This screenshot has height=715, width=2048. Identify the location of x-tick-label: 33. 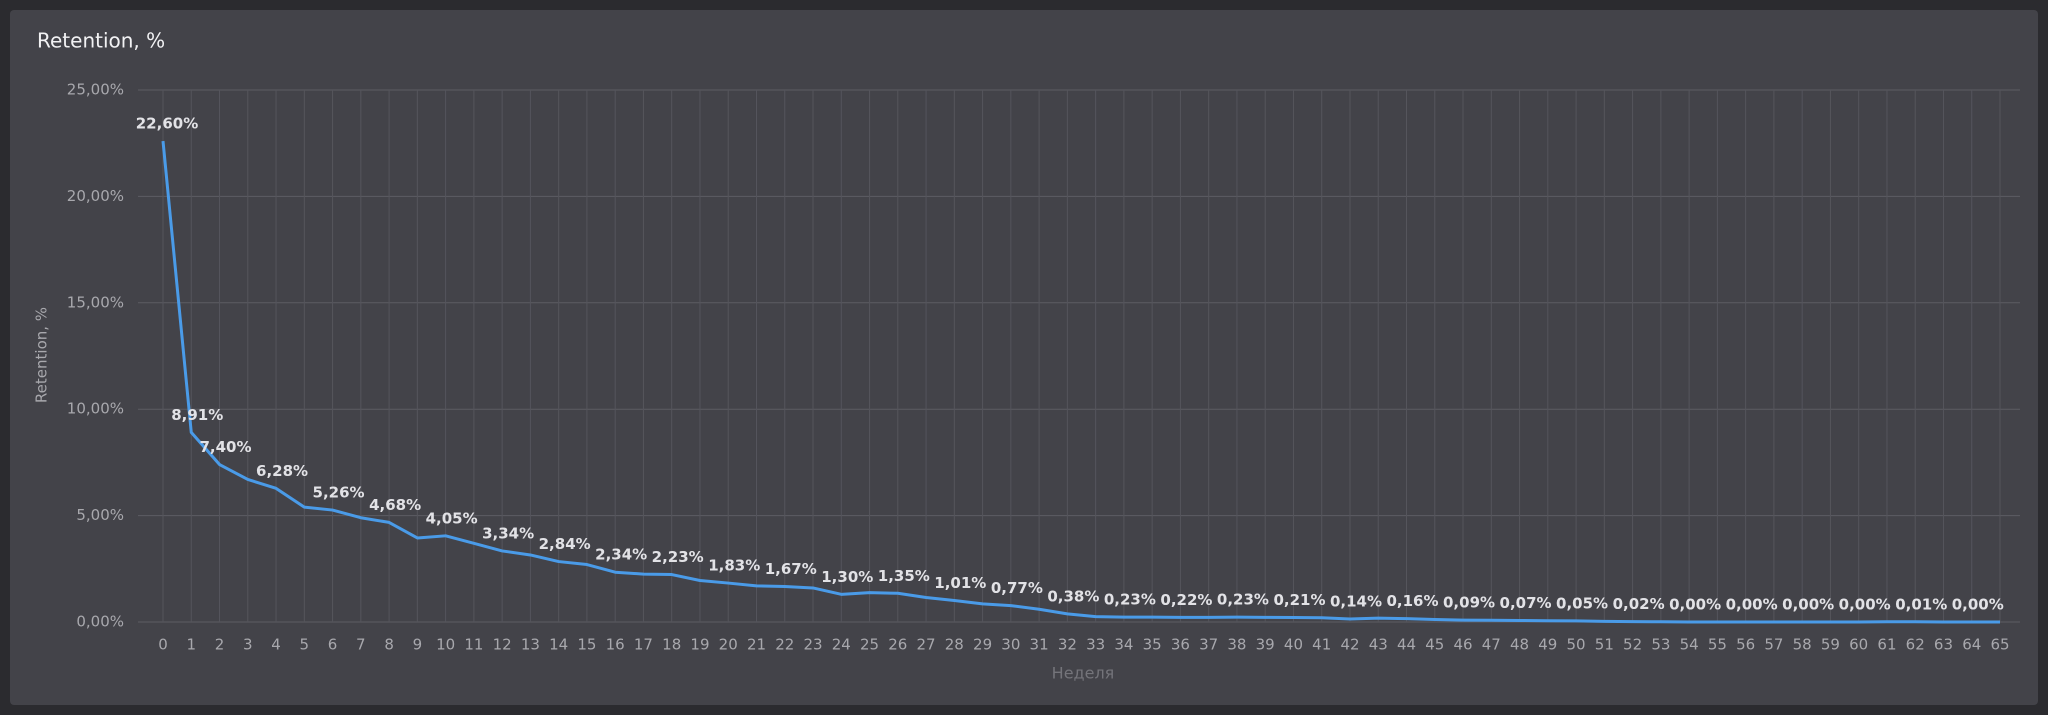
(1095, 645).